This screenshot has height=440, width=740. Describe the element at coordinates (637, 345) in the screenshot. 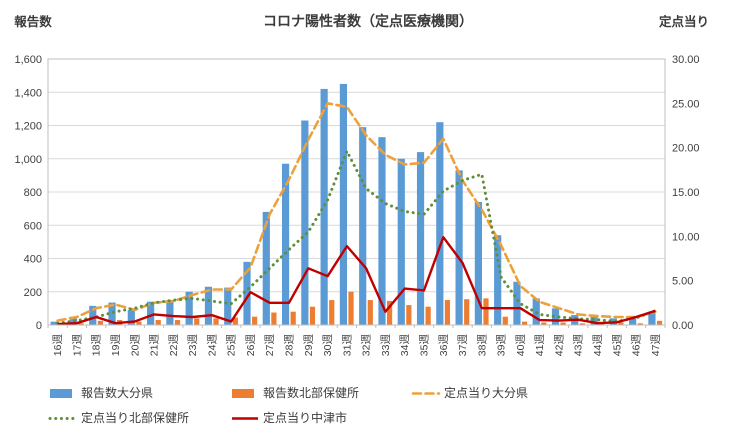

I see `x-axis-label: 46週` at that location.